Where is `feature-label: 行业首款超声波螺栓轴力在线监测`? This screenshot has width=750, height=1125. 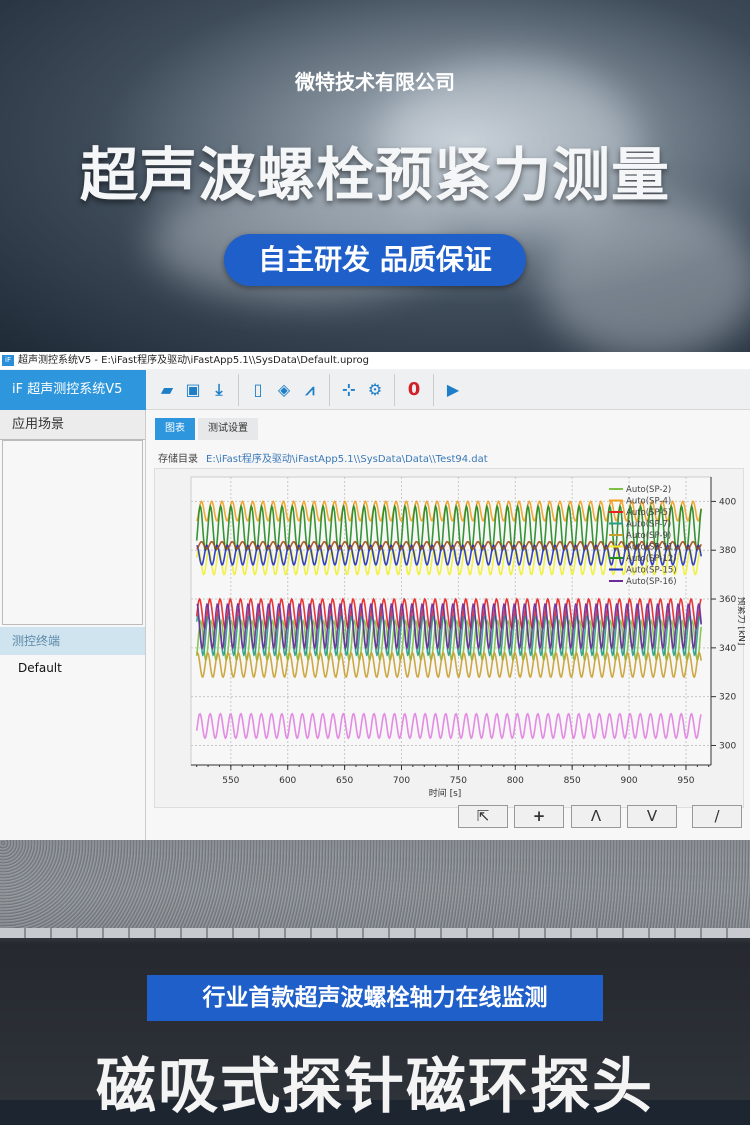 feature-label: 行业首款超声波螺栓轴力在线监测 is located at coordinates (375, 998).